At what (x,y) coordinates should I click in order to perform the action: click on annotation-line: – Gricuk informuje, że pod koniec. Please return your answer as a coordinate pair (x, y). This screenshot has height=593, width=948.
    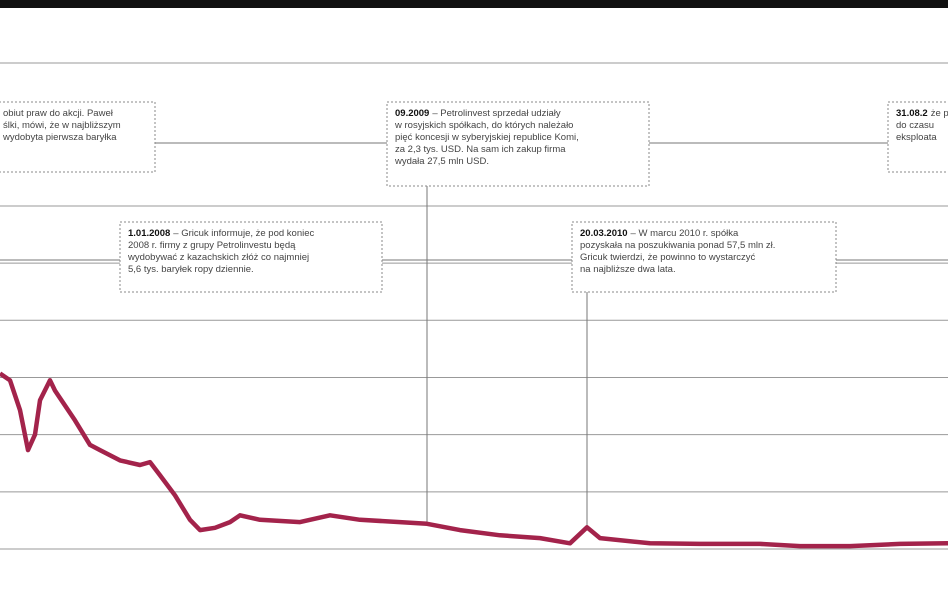
    Looking at the image, I should click on (243, 233).